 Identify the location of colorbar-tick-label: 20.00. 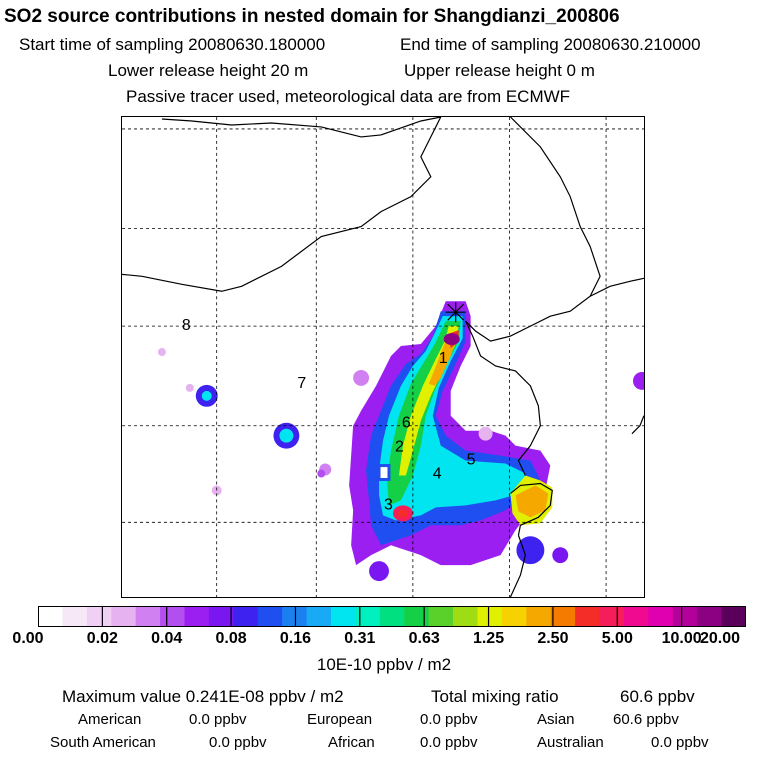
(720, 638).